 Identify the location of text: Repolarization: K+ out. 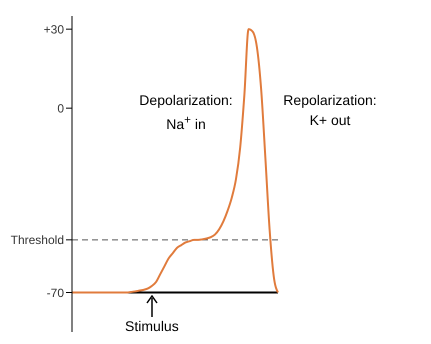
(330, 110).